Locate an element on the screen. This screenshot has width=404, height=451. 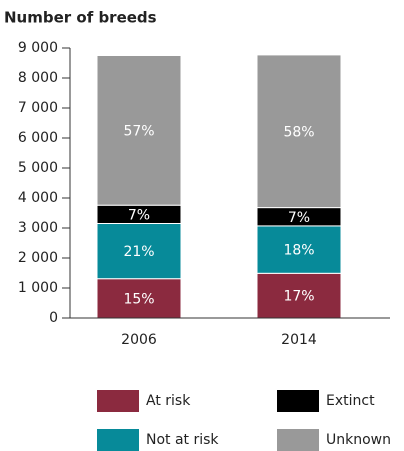
value-label: 21% is located at coordinates (138, 252).